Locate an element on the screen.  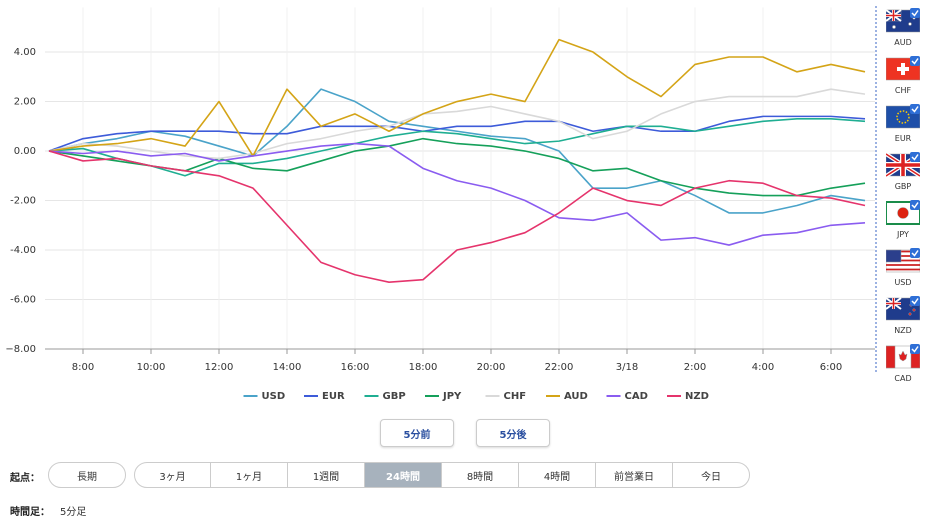
y-tick-label: 2.00 is located at coordinates (25, 102).